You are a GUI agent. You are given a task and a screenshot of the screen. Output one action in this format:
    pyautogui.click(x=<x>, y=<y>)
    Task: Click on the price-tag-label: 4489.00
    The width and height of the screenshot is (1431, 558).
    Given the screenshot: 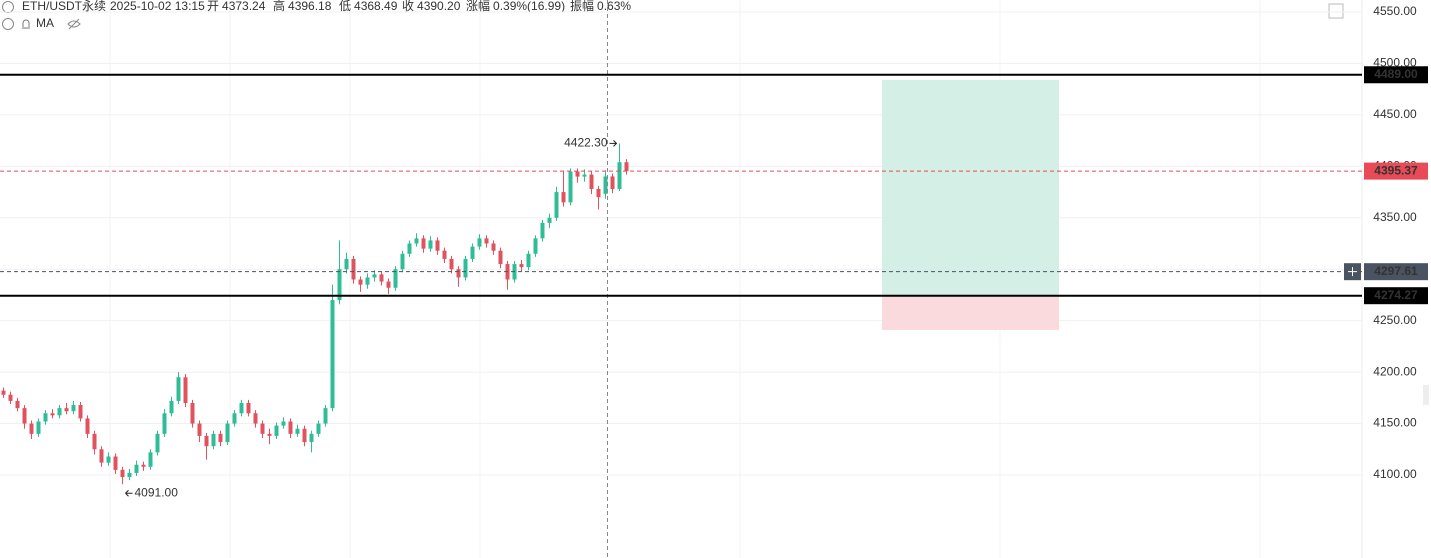 What is the action you would take?
    pyautogui.click(x=1396, y=74)
    